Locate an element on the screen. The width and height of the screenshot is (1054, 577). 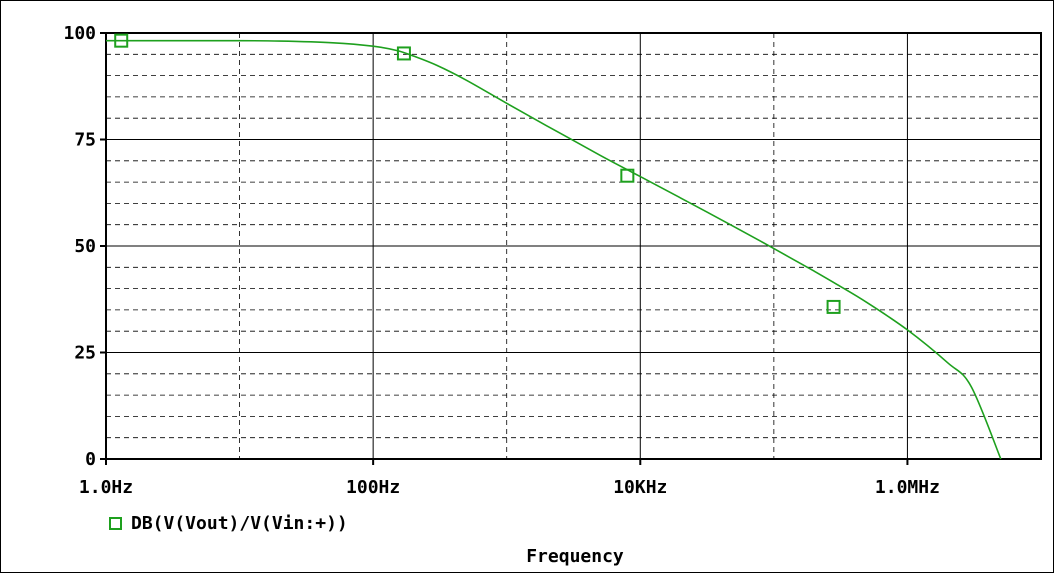
x-tick-label: 100Hz is located at coordinates (373, 487).